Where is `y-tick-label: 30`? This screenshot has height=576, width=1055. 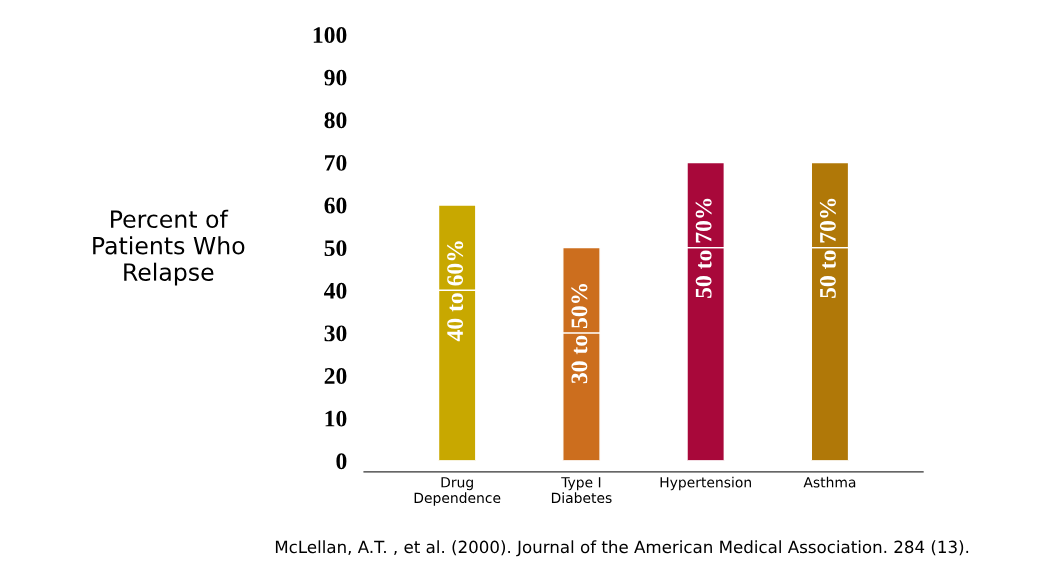
y-tick-label: 30 is located at coordinates (335, 333).